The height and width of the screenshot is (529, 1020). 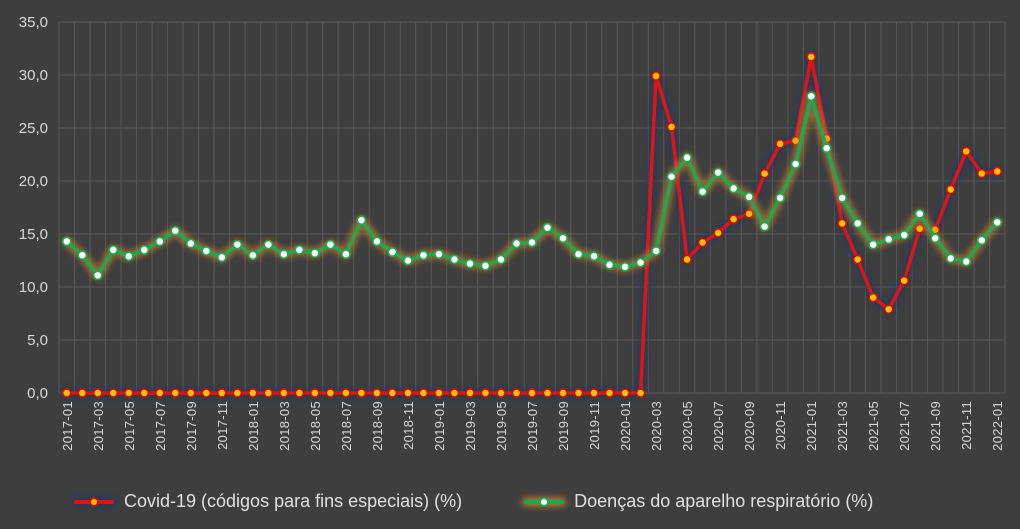 I want to click on x-axis-label: 2019-05, so click(x=501, y=426).